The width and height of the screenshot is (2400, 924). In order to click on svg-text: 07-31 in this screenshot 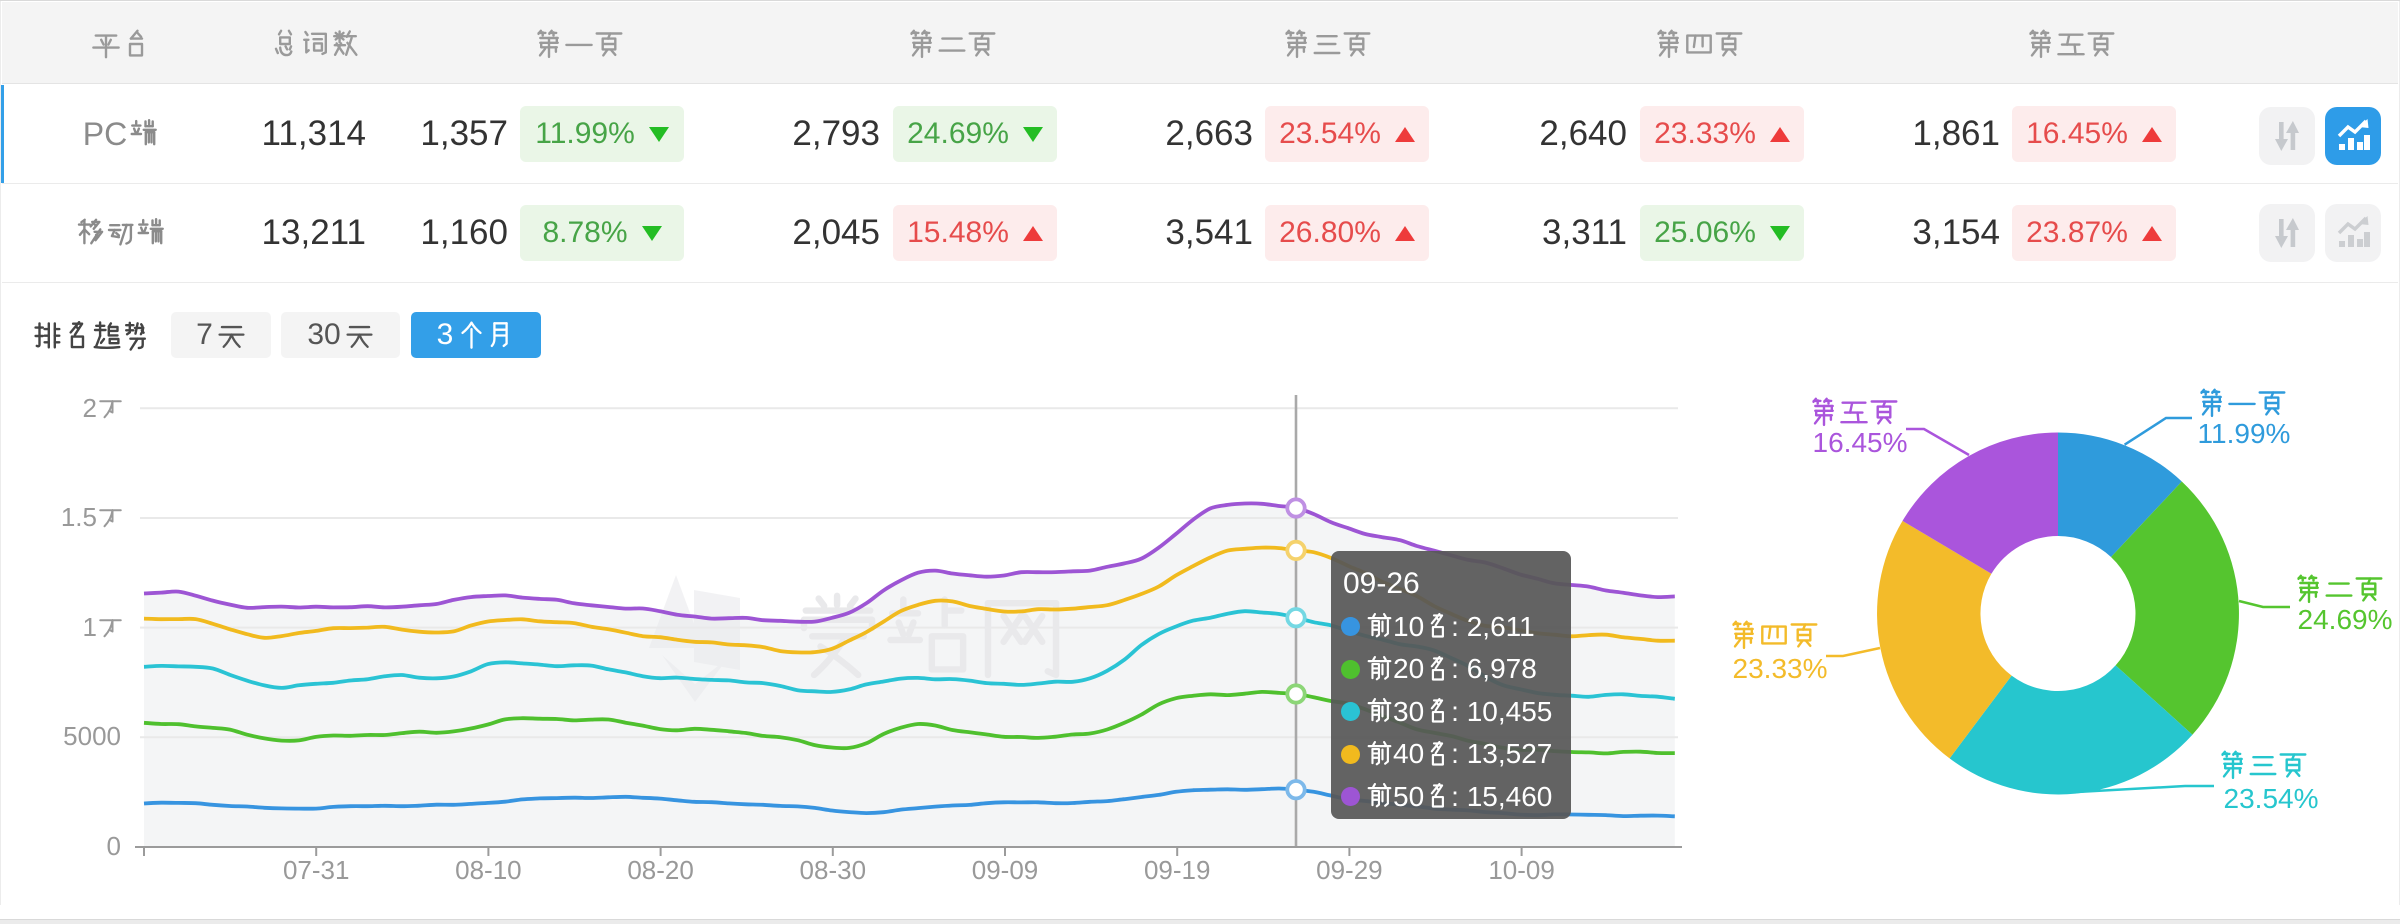, I will do `click(316, 870)`.